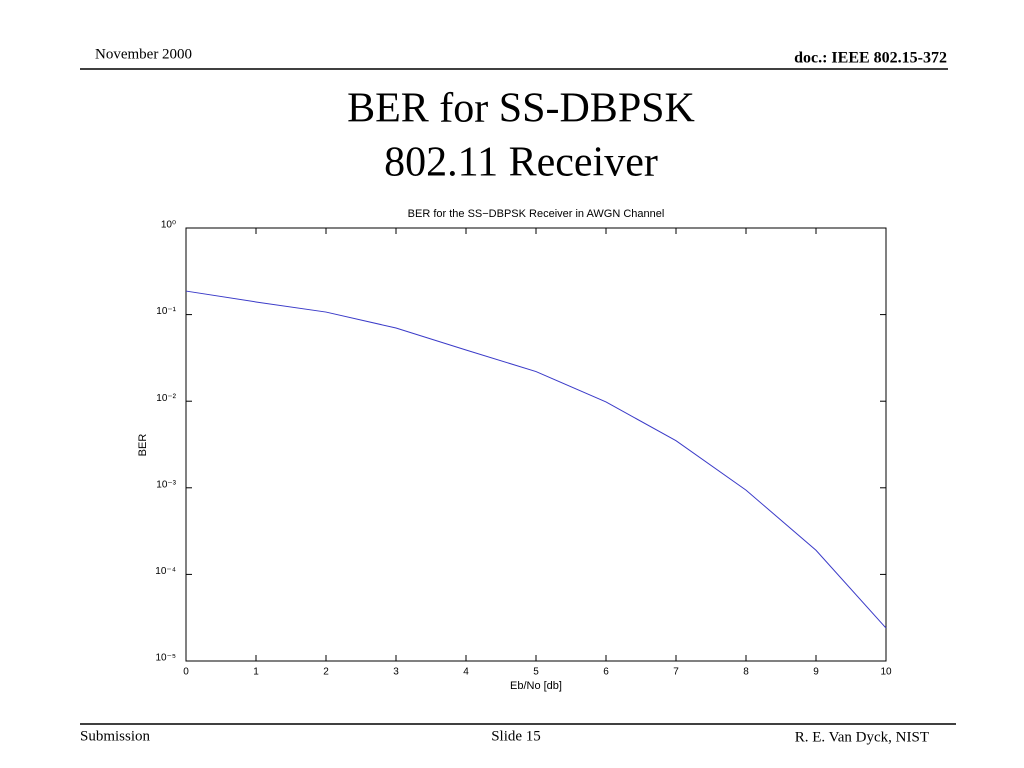 The width and height of the screenshot is (1024, 768). I want to click on y-tick-label: 10⁻⁵, so click(165, 658).